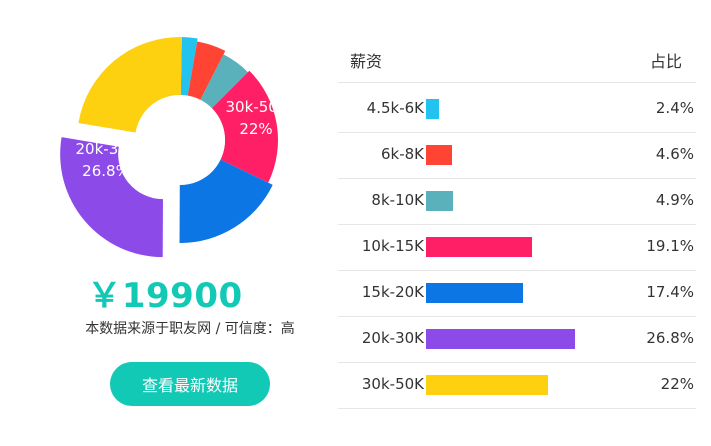  I want to click on share-percent: 26.8%, so click(670, 338).